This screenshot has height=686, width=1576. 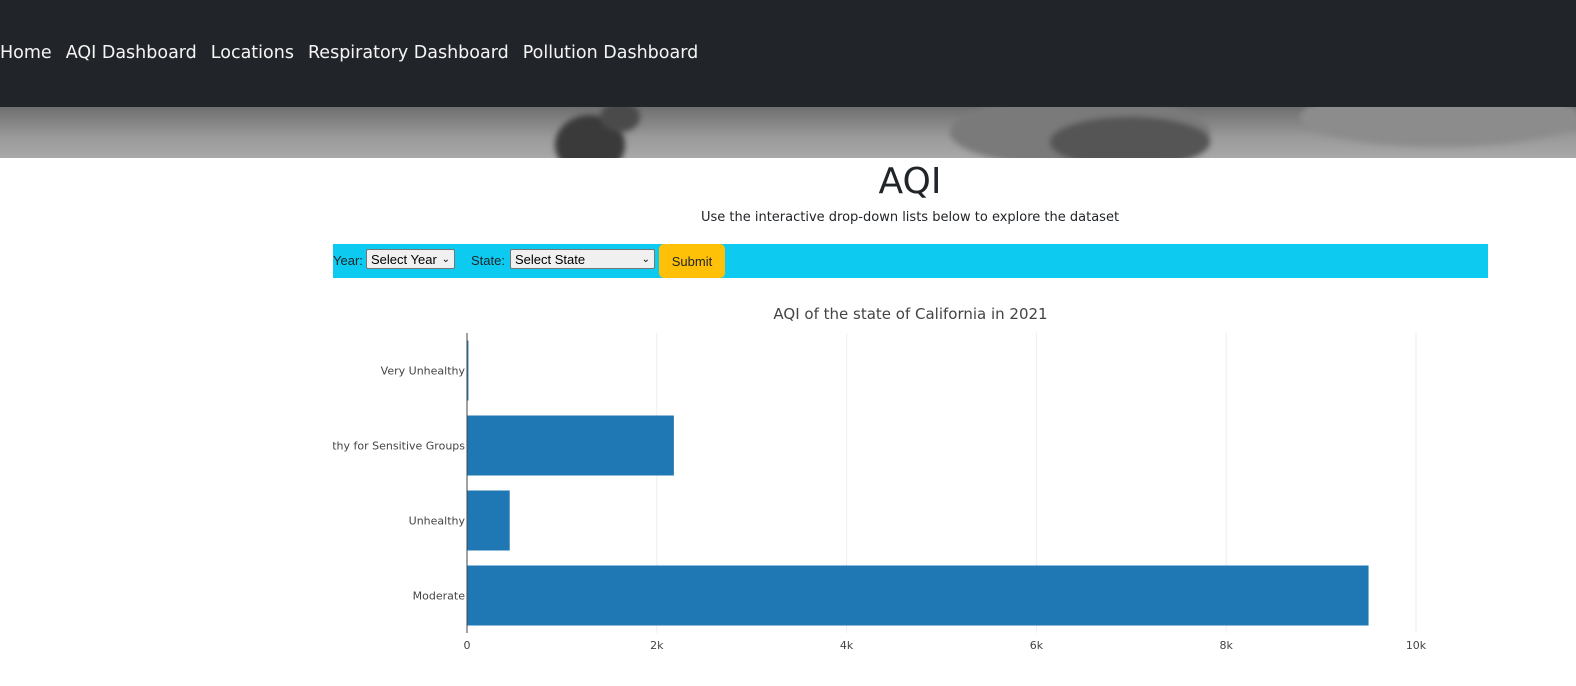 What do you see at coordinates (1416, 645) in the screenshot?
I see `x-tick-label: 10k` at bounding box center [1416, 645].